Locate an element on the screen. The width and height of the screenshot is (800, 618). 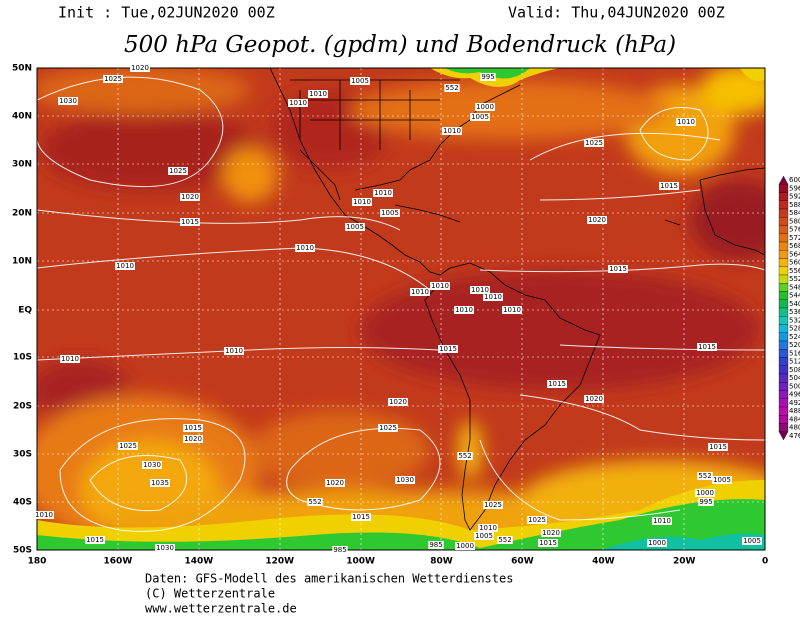
colorbar-label: 556 is located at coordinates (794, 271).